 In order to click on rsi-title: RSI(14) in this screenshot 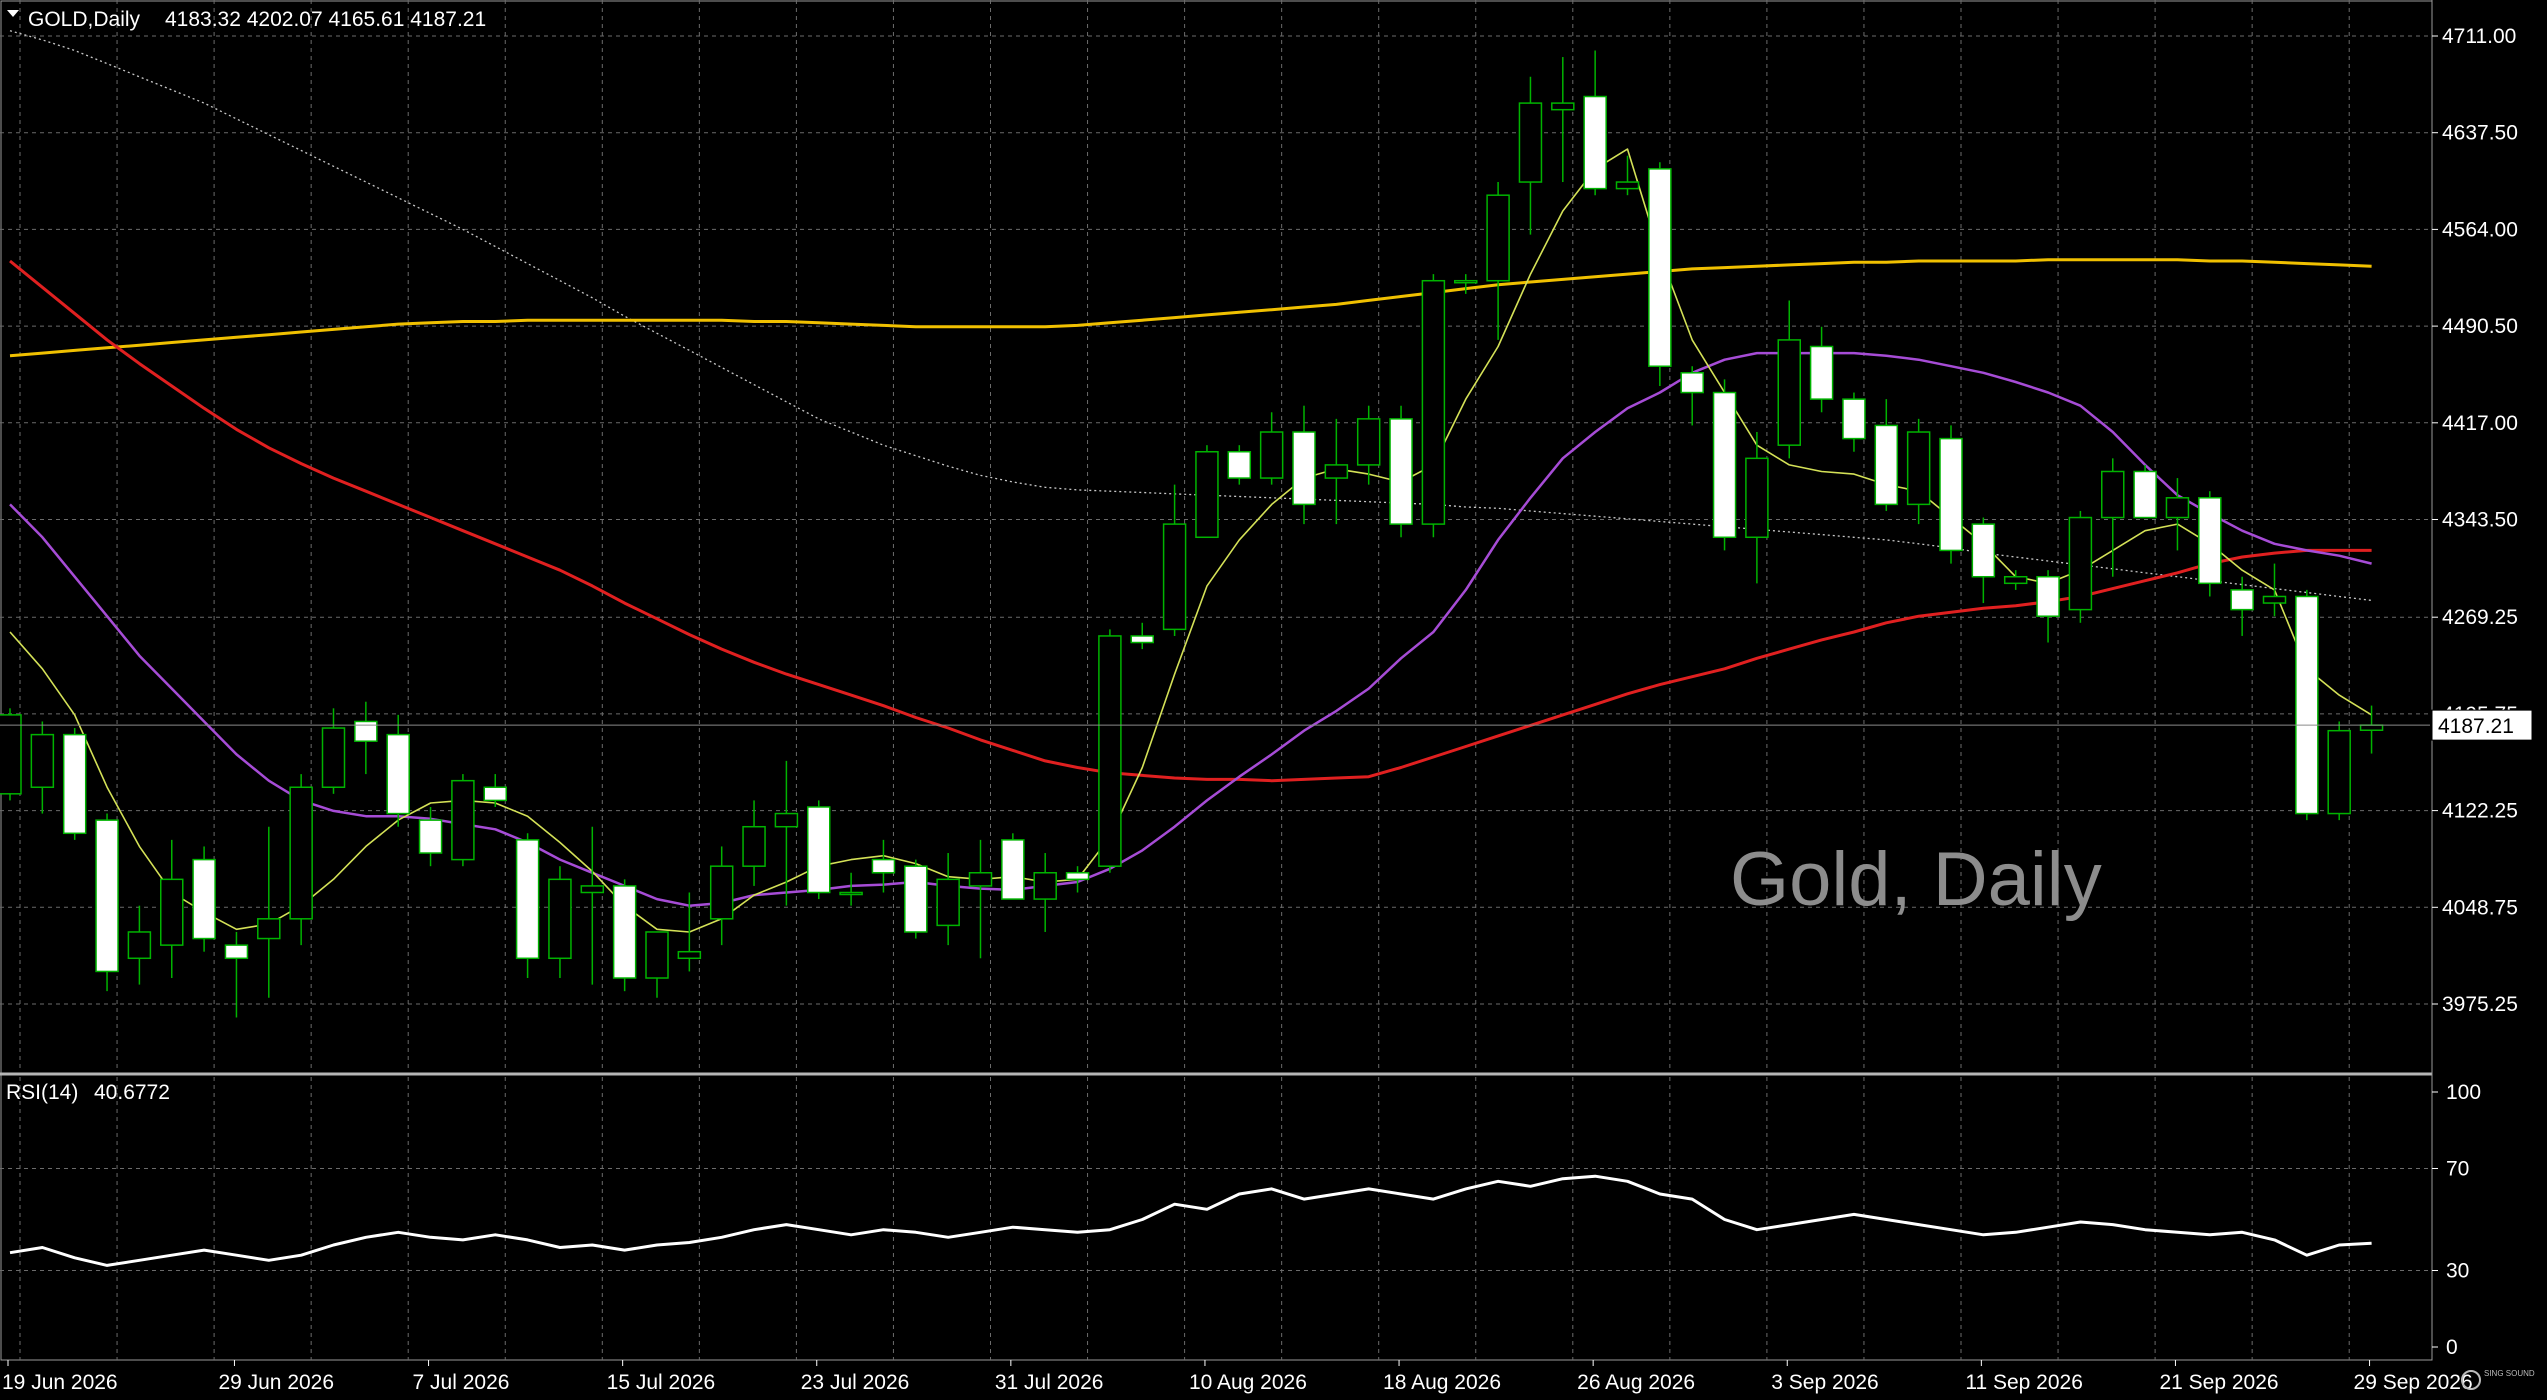, I will do `click(42, 1092)`.